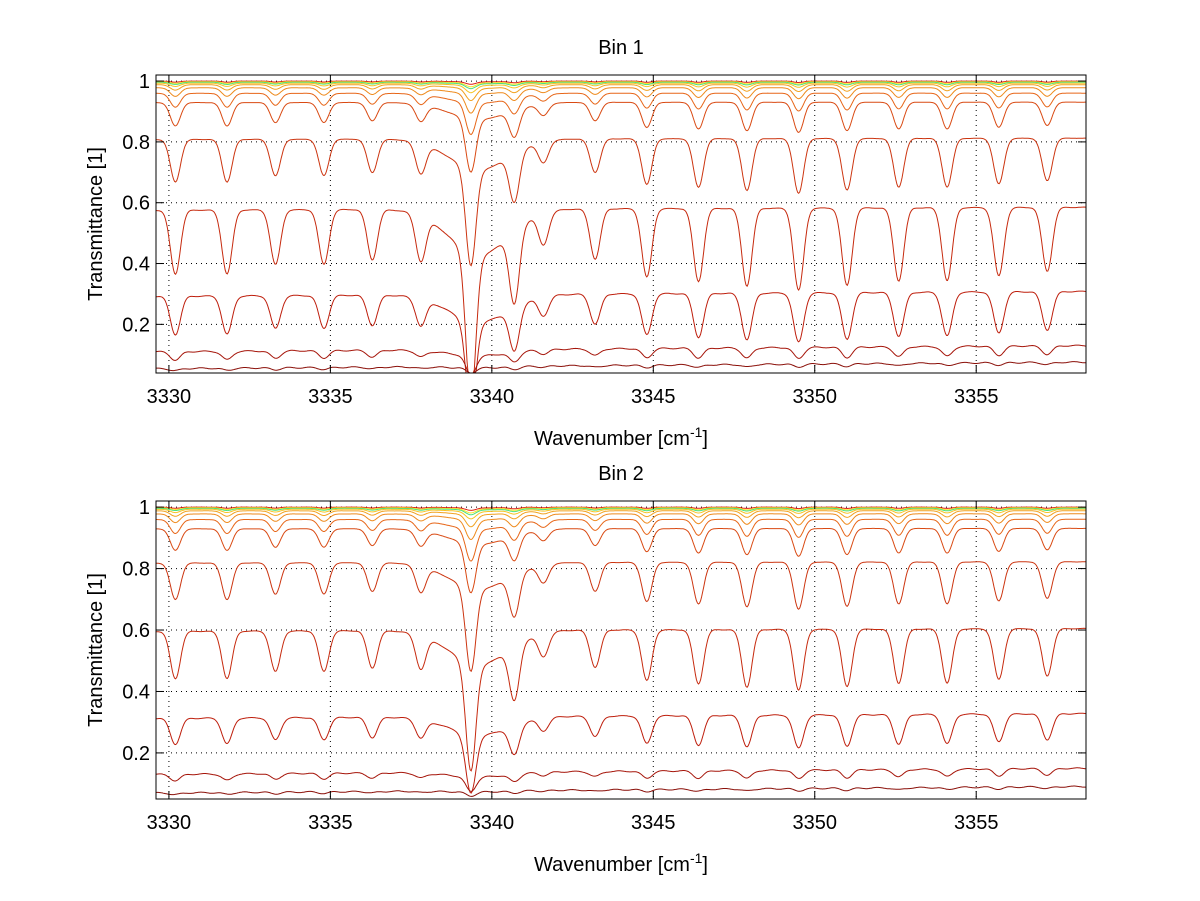 This screenshot has height=901, width=1200. I want to click on chart-title: Bin 2, so click(621, 474).